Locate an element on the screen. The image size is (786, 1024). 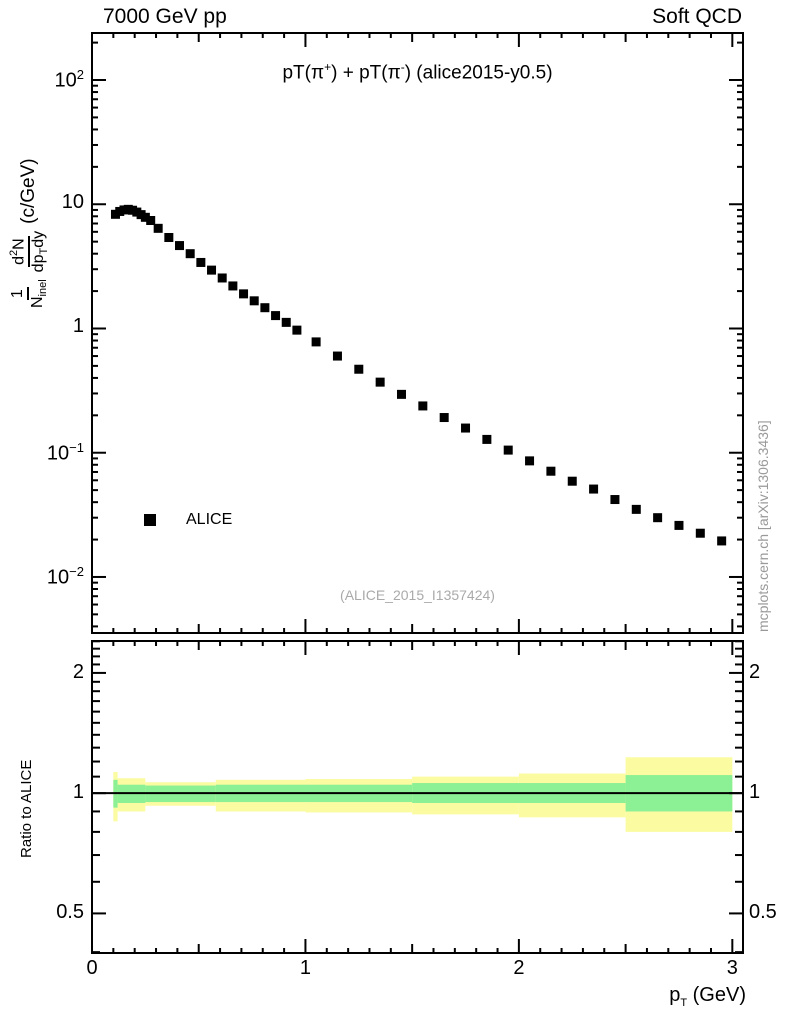
ratio-y-tick-label-left: 2 is located at coordinates (78, 671).